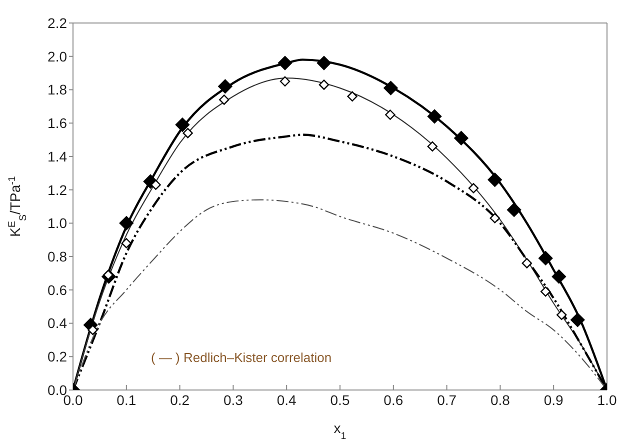 This screenshot has width=619, height=443. What do you see at coordinates (58, 323) in the screenshot?
I see `y-tick-label: 0.4` at bounding box center [58, 323].